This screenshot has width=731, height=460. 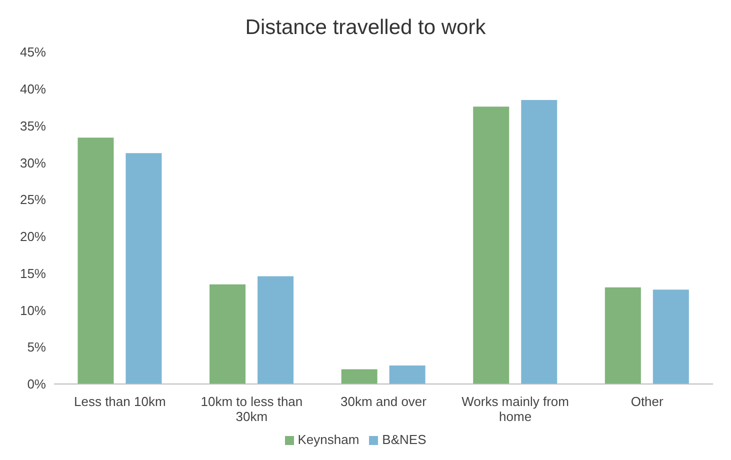 I want to click on y-tick-label: 15%, so click(x=33, y=273).